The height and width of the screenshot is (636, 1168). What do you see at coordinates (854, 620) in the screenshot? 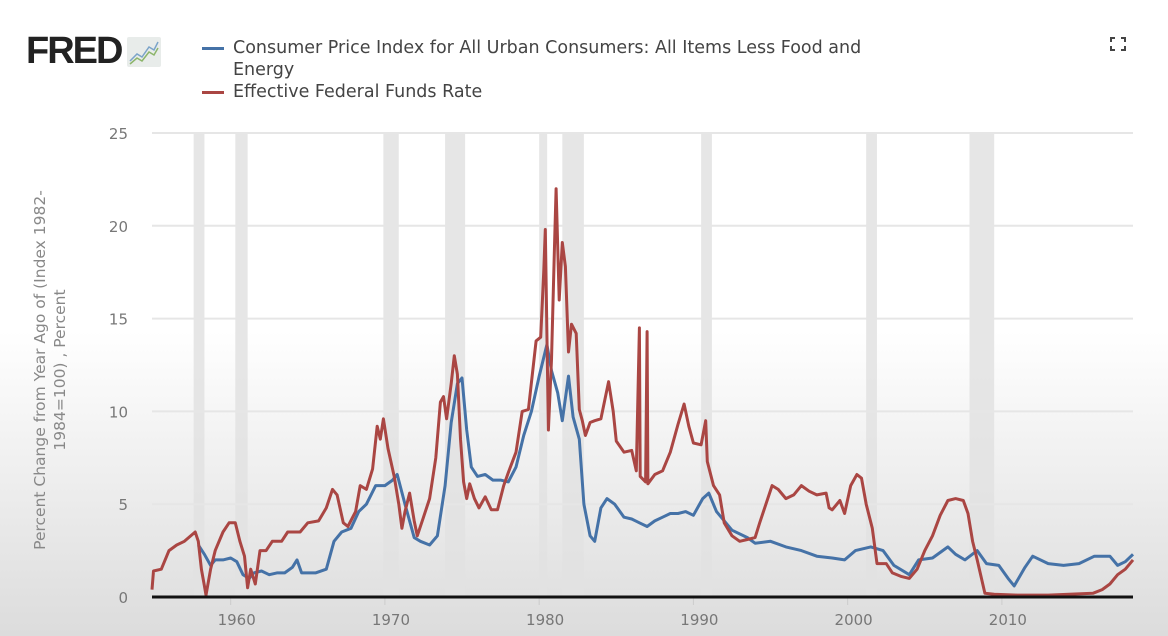
I see `x-tick-label: 2000` at bounding box center [854, 620].